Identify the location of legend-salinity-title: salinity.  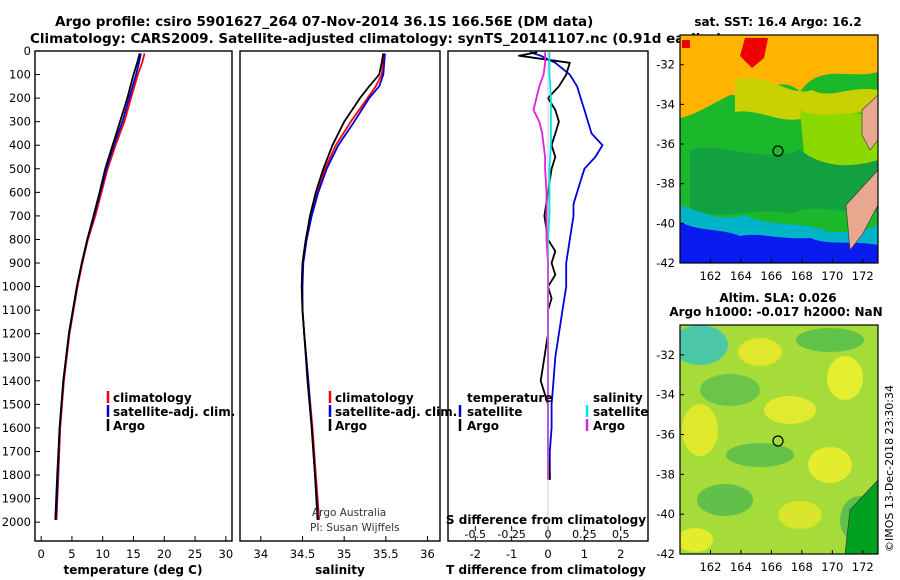
(618, 398).